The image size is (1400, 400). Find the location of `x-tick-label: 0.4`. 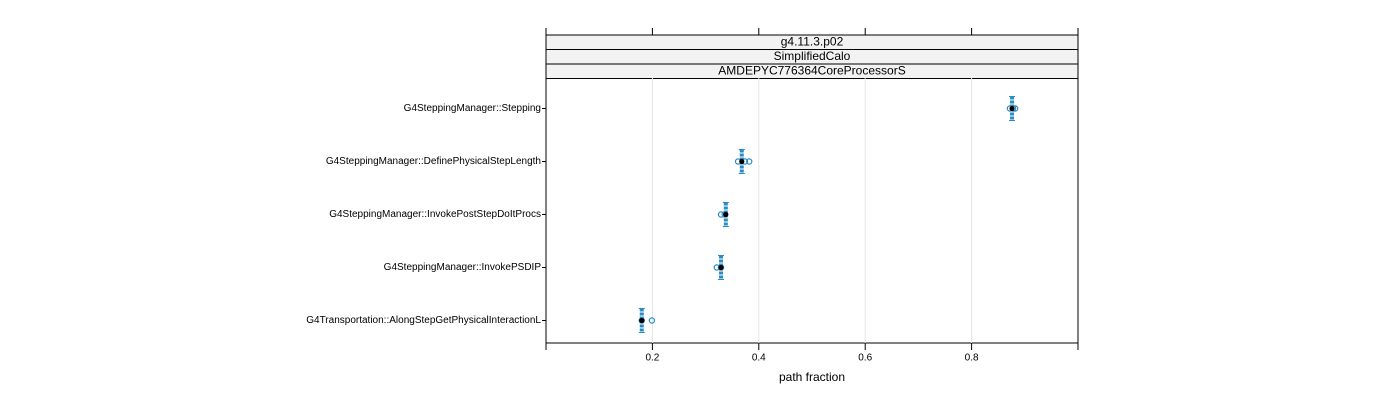

x-tick-label: 0.4 is located at coordinates (759, 358).